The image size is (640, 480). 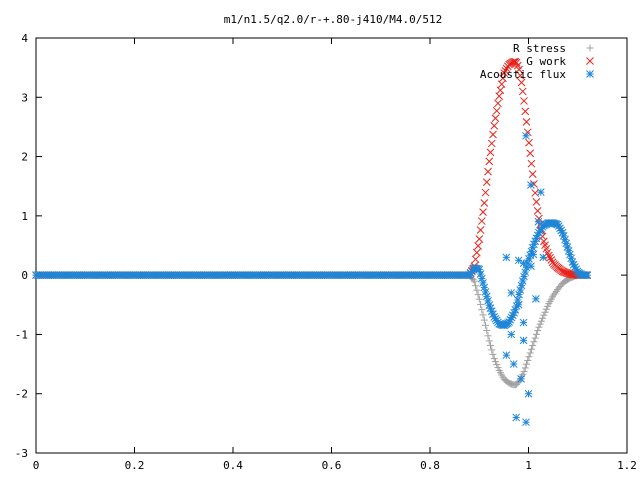 I want to click on legend-label-r-stress: R stress, so click(x=539, y=48).